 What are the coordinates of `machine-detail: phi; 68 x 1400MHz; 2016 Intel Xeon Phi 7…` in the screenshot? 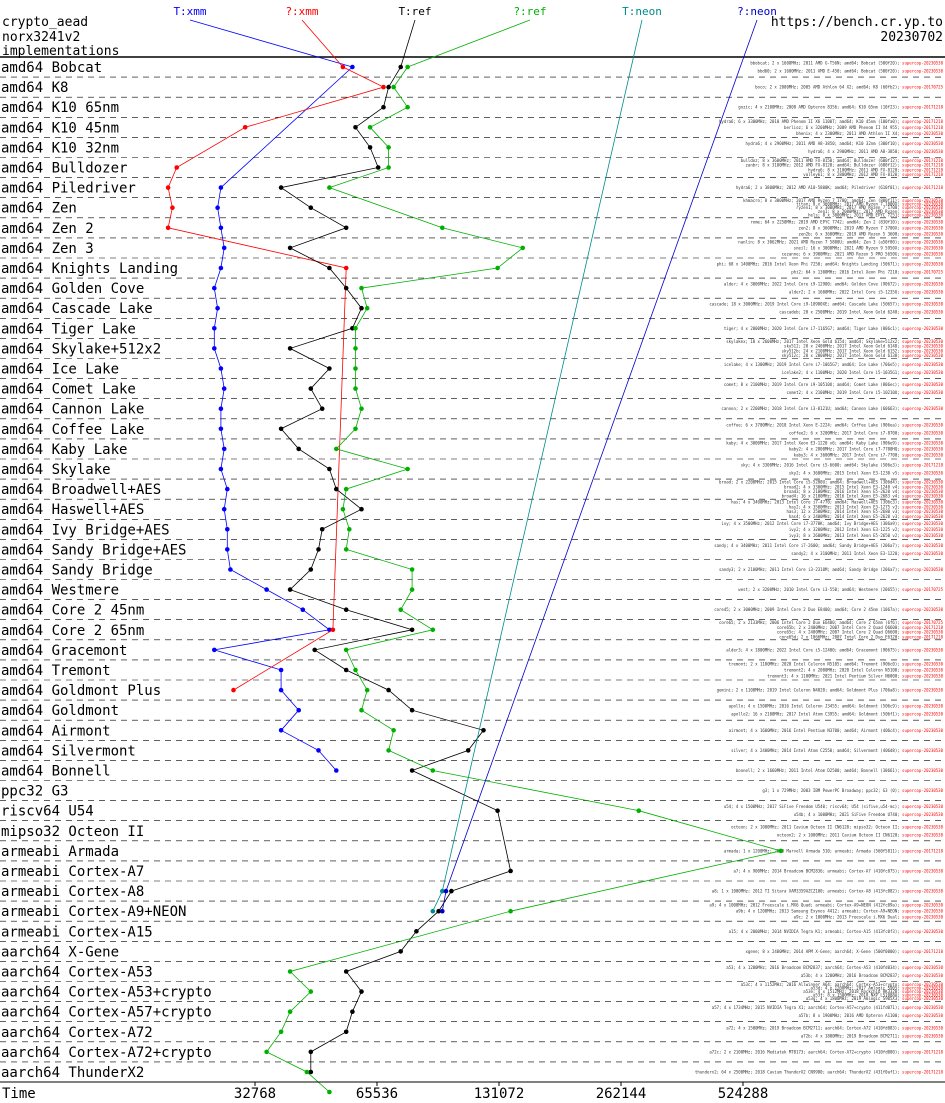 It's located at (830, 264).